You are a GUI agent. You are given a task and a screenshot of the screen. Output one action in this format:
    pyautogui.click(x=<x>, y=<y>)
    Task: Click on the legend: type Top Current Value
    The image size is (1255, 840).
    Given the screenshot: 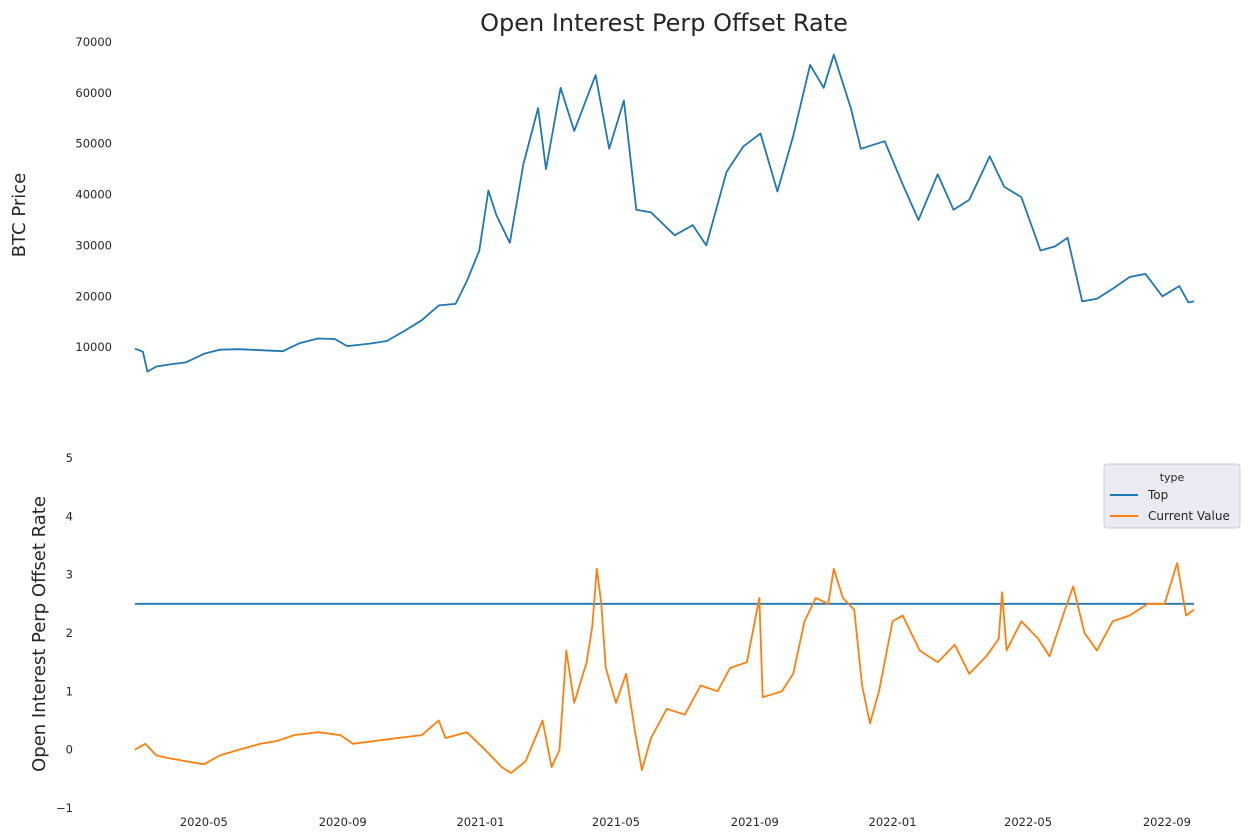 What is the action you would take?
    pyautogui.click(x=1172, y=496)
    